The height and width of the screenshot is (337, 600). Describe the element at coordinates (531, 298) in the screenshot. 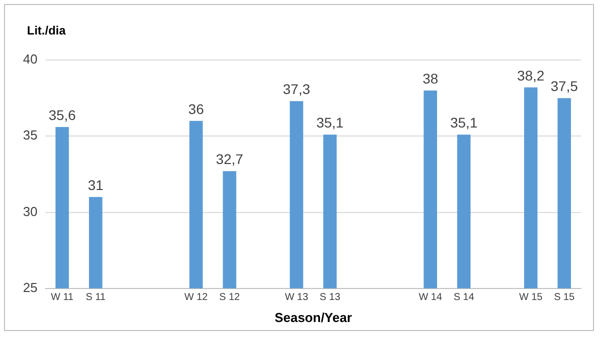

I see `x-tick-label: W 15` at that location.